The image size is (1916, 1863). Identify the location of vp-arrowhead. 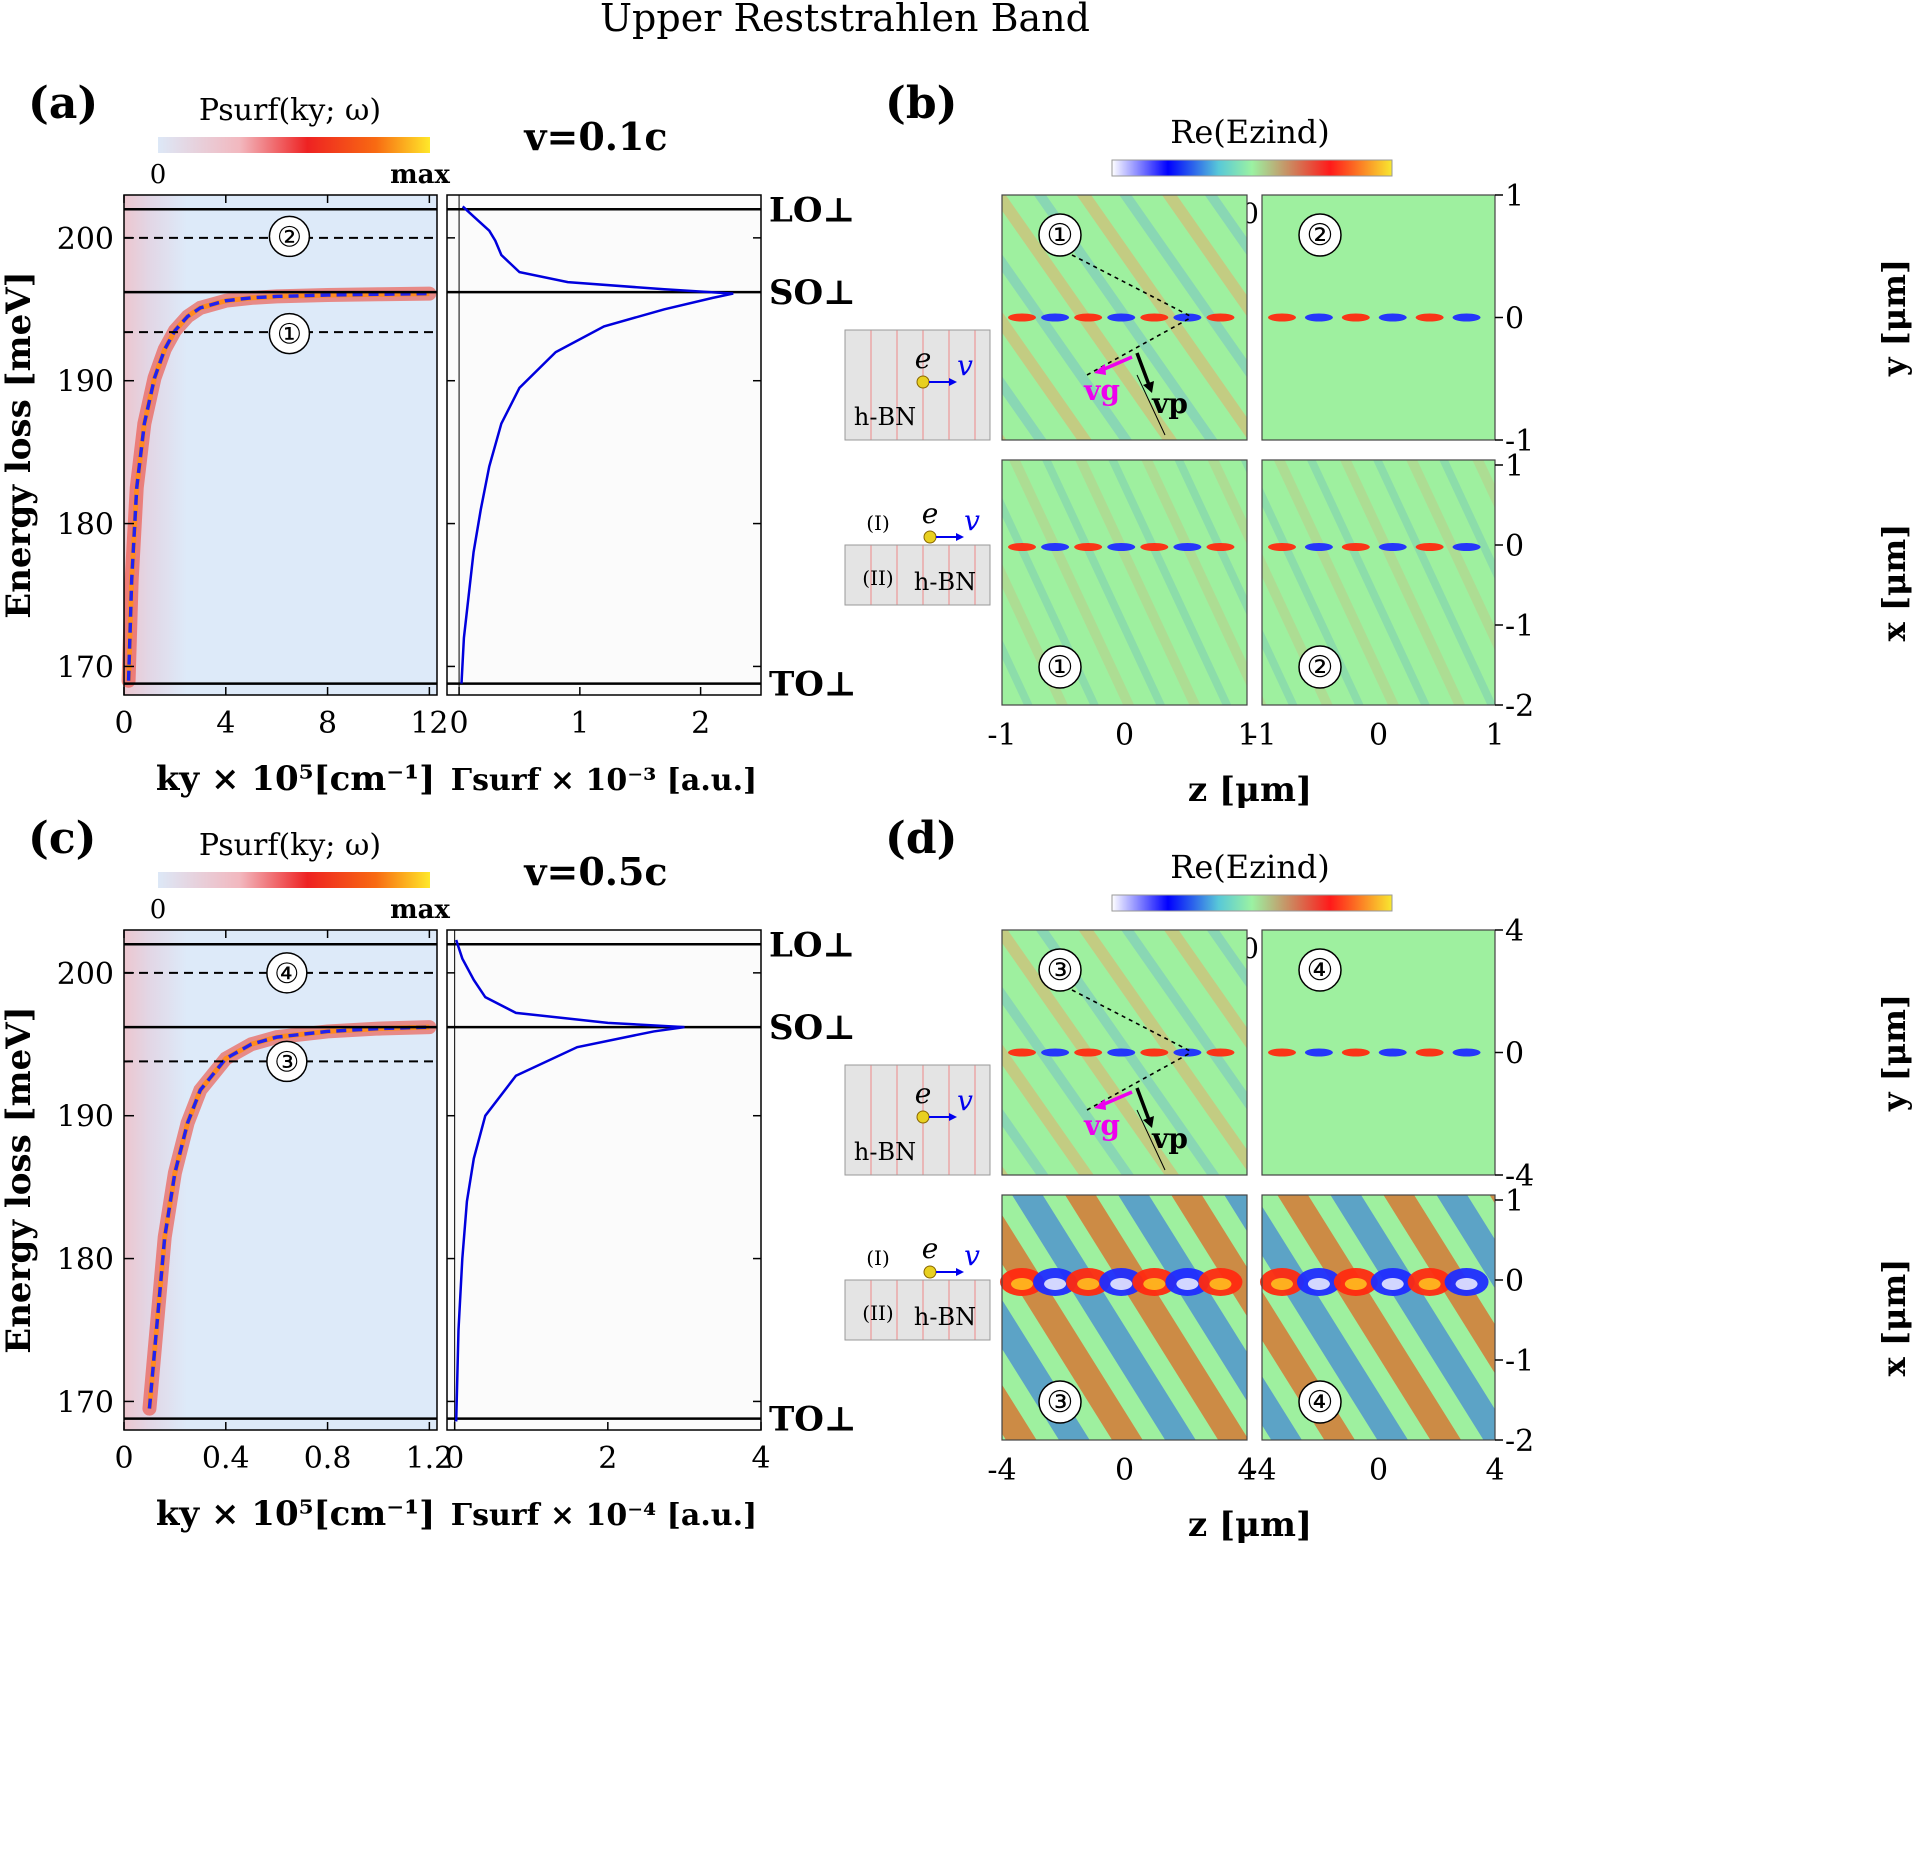
(1148, 387).